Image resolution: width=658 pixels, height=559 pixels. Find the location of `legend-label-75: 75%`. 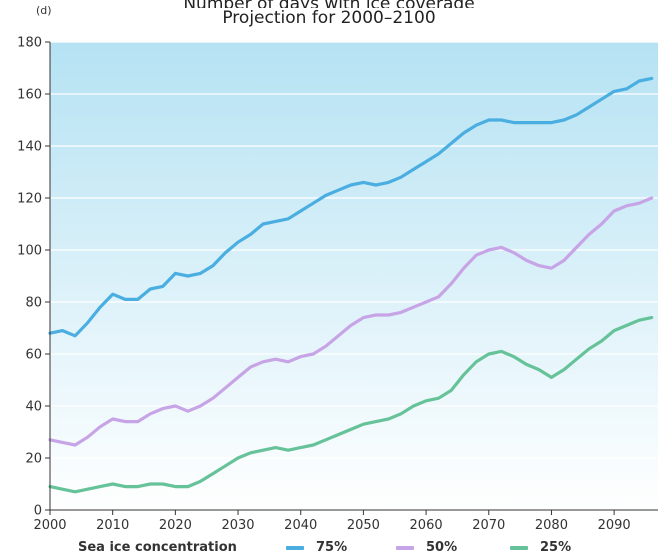

legend-label-75: 75% is located at coordinates (332, 547).